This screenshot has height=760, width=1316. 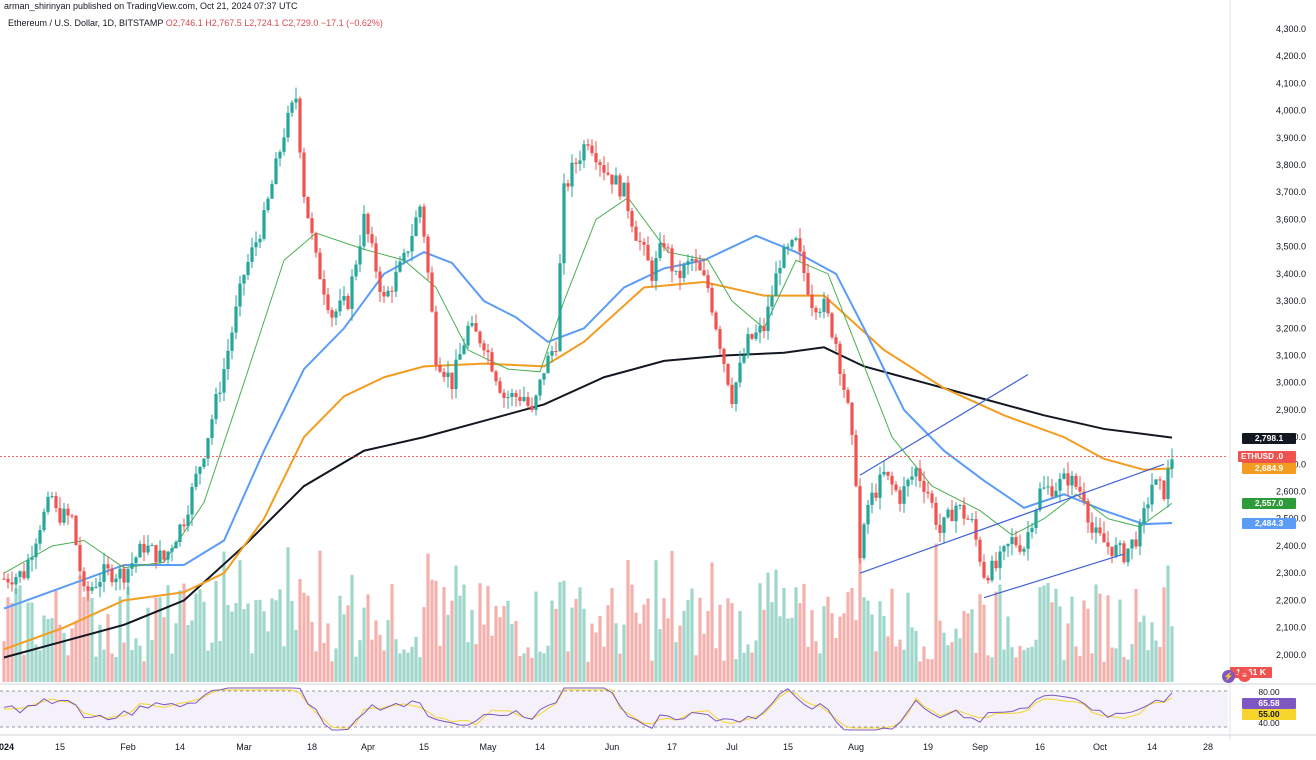 I want to click on x-tick-label: Jul, so click(x=732, y=747).